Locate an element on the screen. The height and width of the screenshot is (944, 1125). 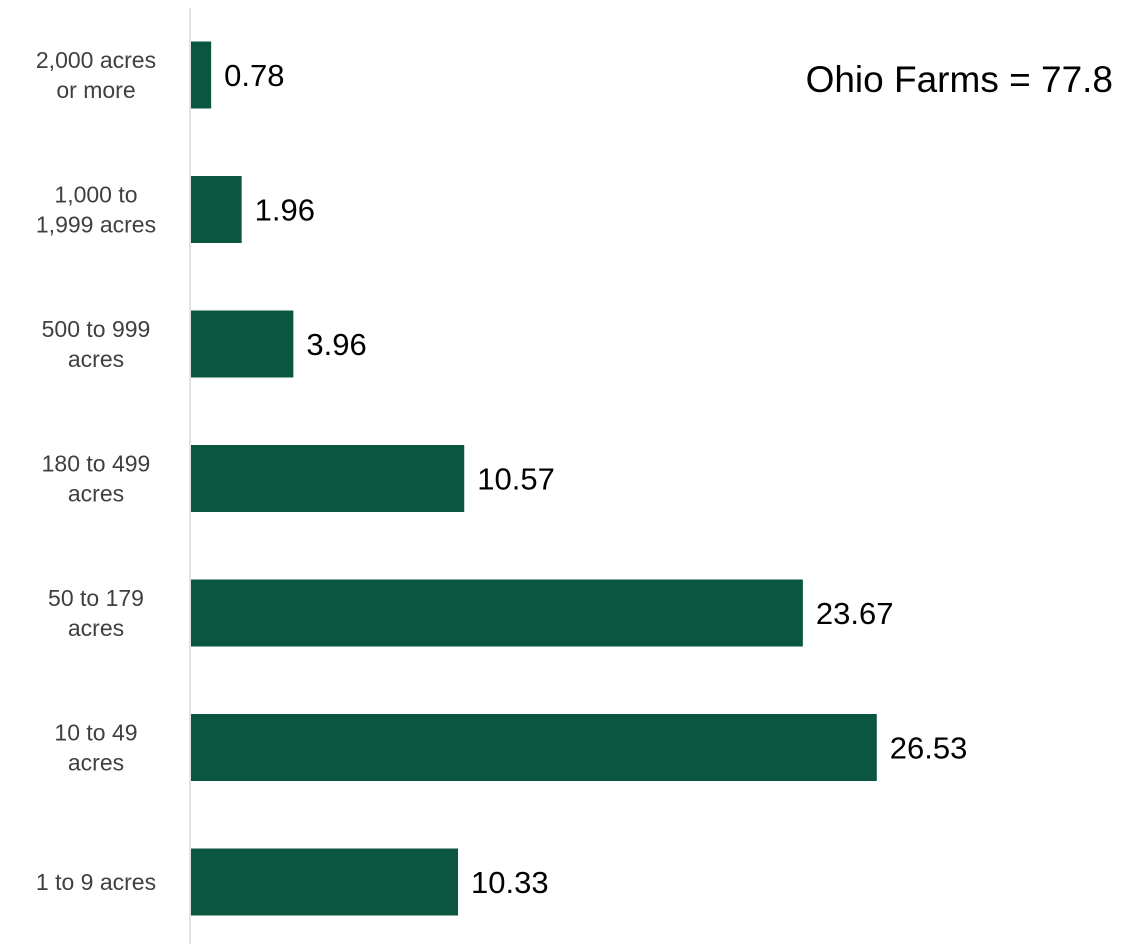
value-label: 1.96 is located at coordinates (285, 210).